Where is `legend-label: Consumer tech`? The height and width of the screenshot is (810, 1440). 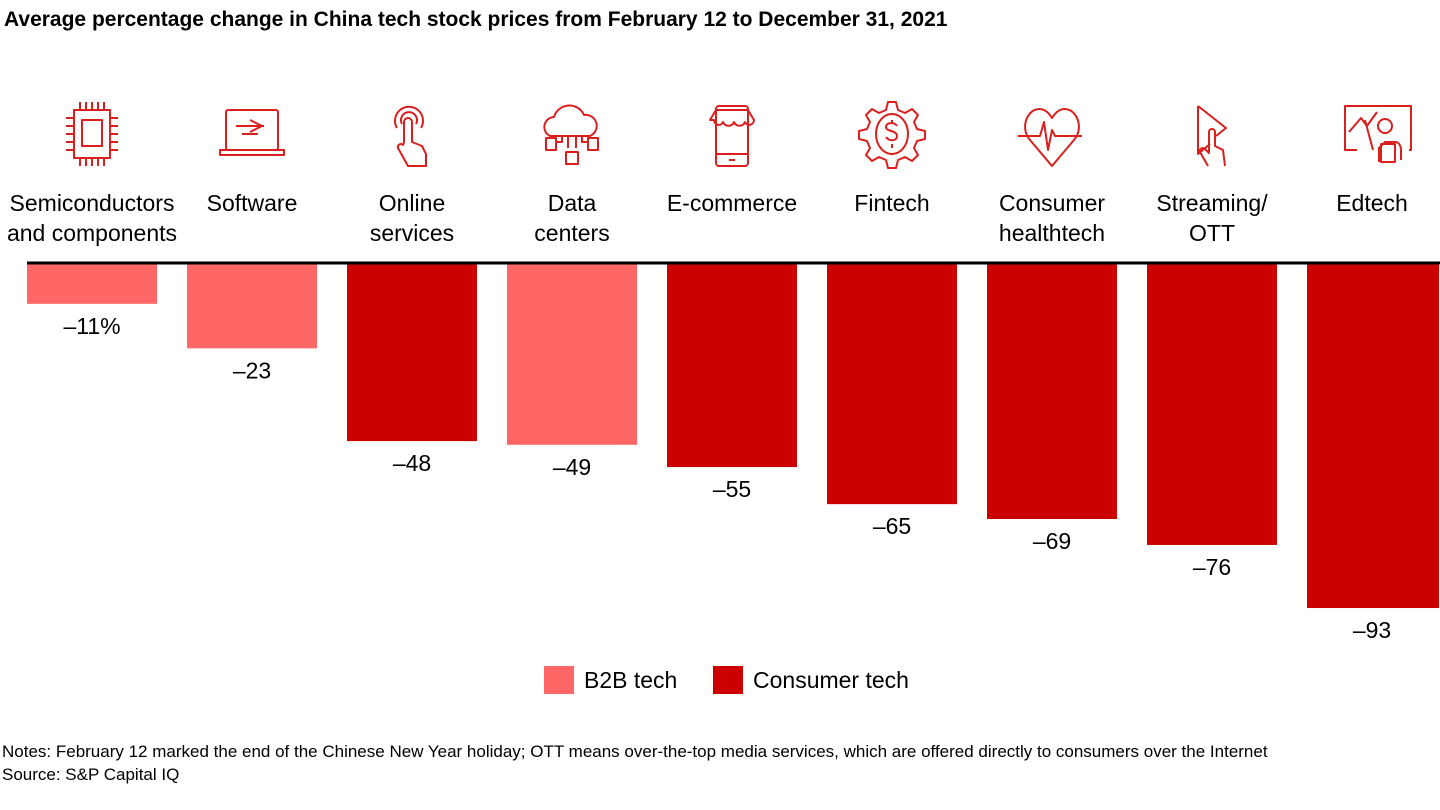
legend-label: Consumer tech is located at coordinates (831, 679).